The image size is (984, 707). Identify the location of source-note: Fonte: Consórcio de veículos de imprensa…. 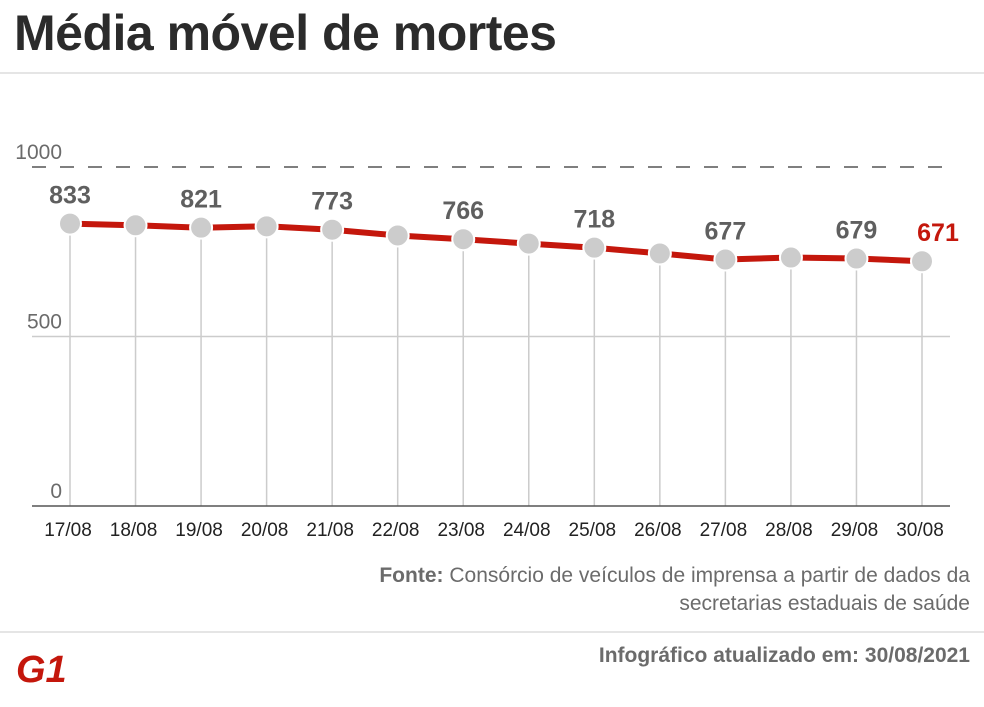
(660, 590).